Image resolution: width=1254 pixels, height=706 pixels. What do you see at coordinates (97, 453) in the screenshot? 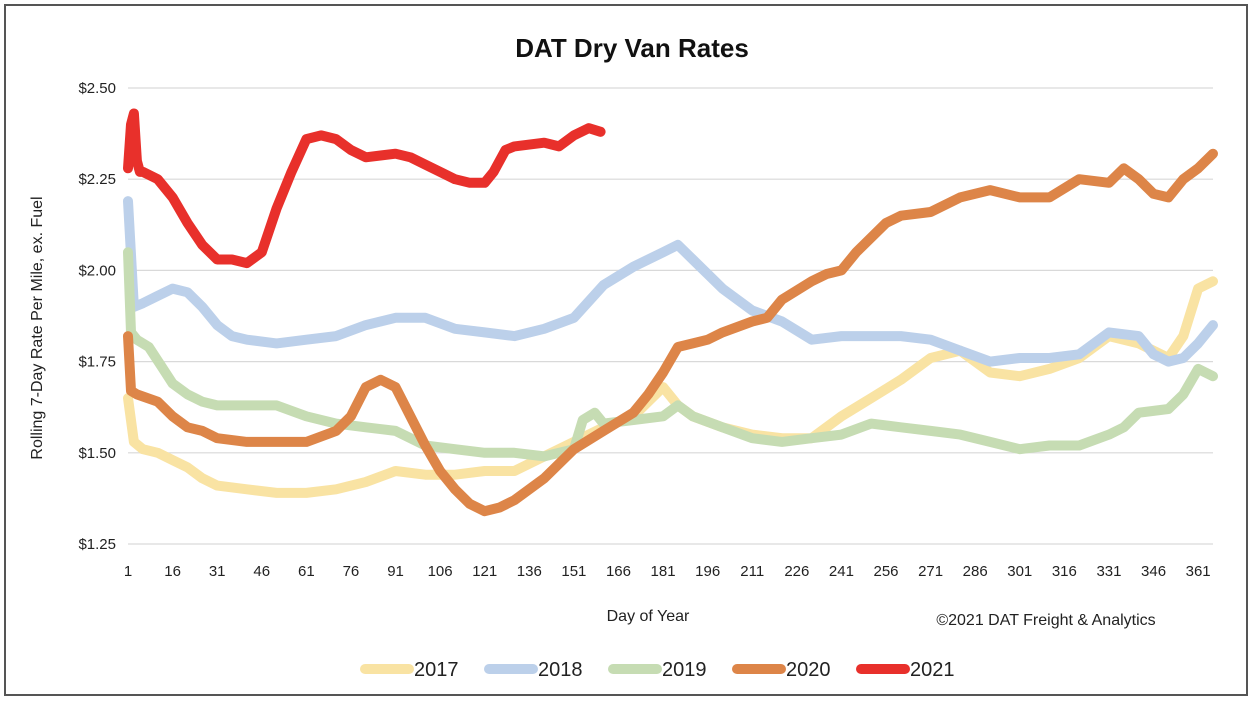
I see `y-tick-label: $1.50` at bounding box center [97, 453].